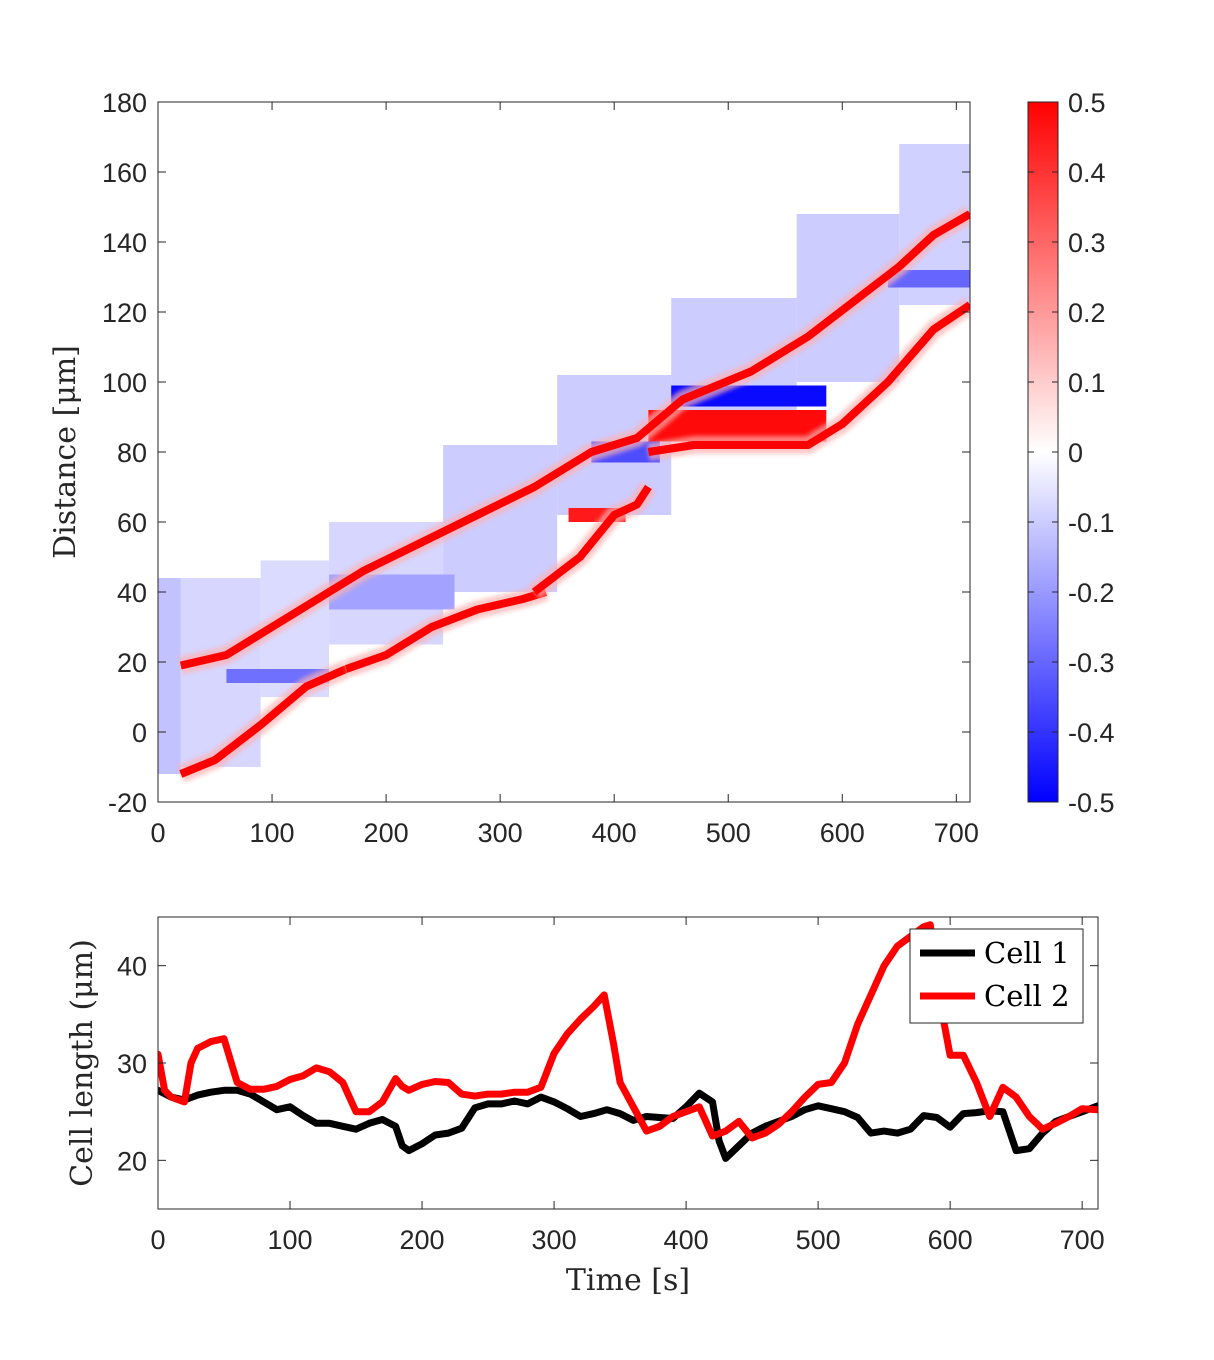 The width and height of the screenshot is (1214, 1360). Describe the element at coordinates (127, 803) in the screenshot. I see `y-tick-label: -20` at that location.